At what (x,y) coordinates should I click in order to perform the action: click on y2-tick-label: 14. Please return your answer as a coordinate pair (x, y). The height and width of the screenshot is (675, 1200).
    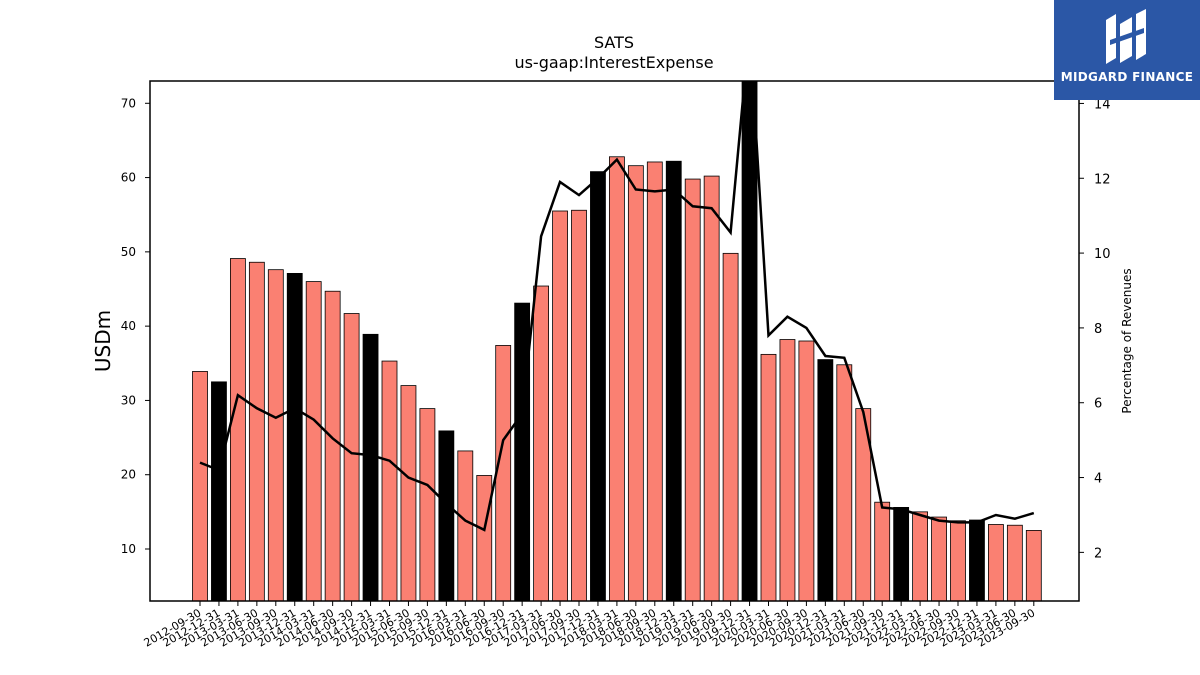
    Looking at the image, I should click on (1102, 104).